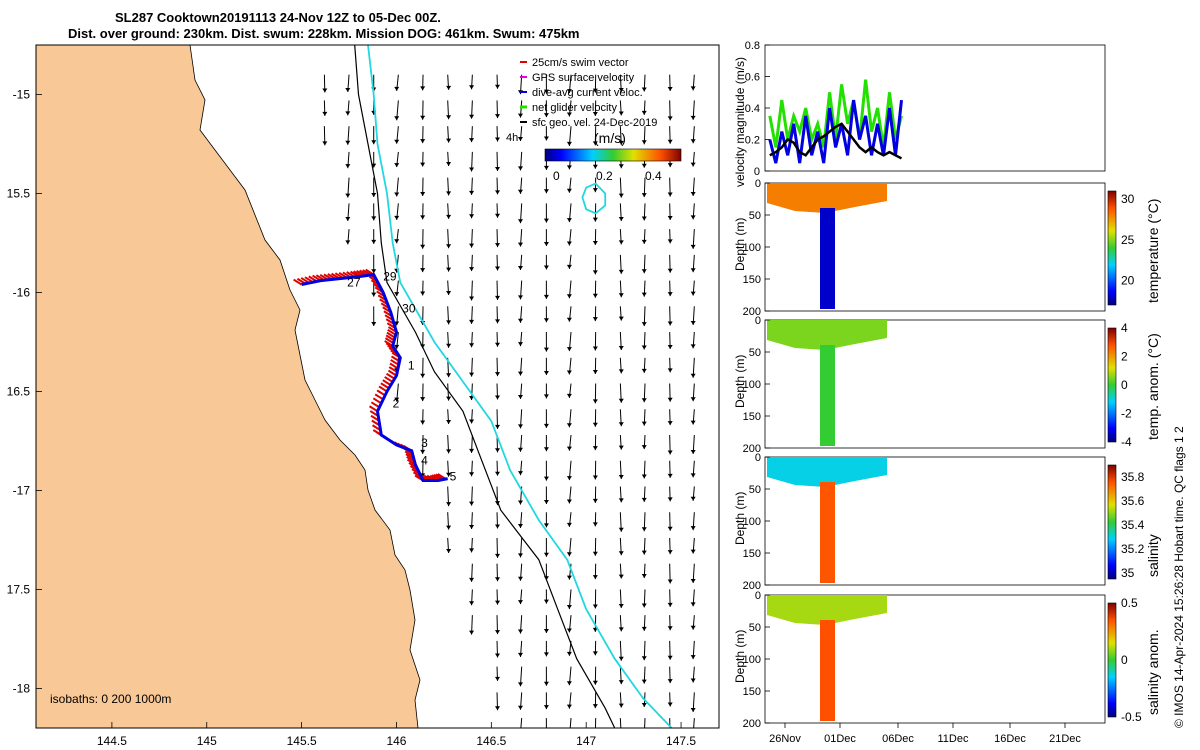 Image resolution: width=1200 pixels, height=750 pixels. What do you see at coordinates (22, 292) in the screenshot?
I see `map-y-tick-label: -16` at bounding box center [22, 292].